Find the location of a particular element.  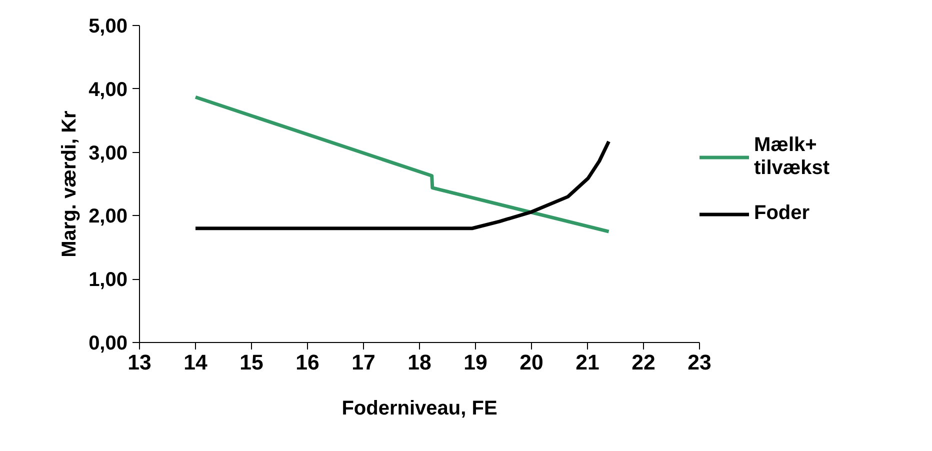

x-tick-label: 22 is located at coordinates (644, 362).